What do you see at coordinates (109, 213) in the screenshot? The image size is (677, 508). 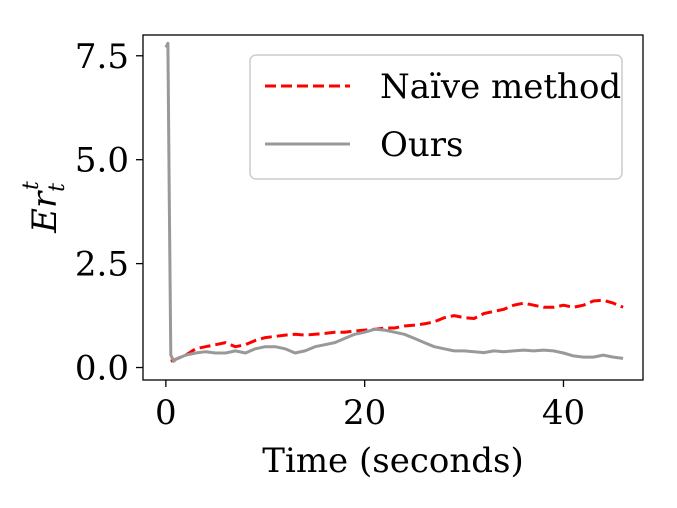 I see `y-axis-ticks: 0.0 2.5 5.0 7.5` at bounding box center [109, 213].